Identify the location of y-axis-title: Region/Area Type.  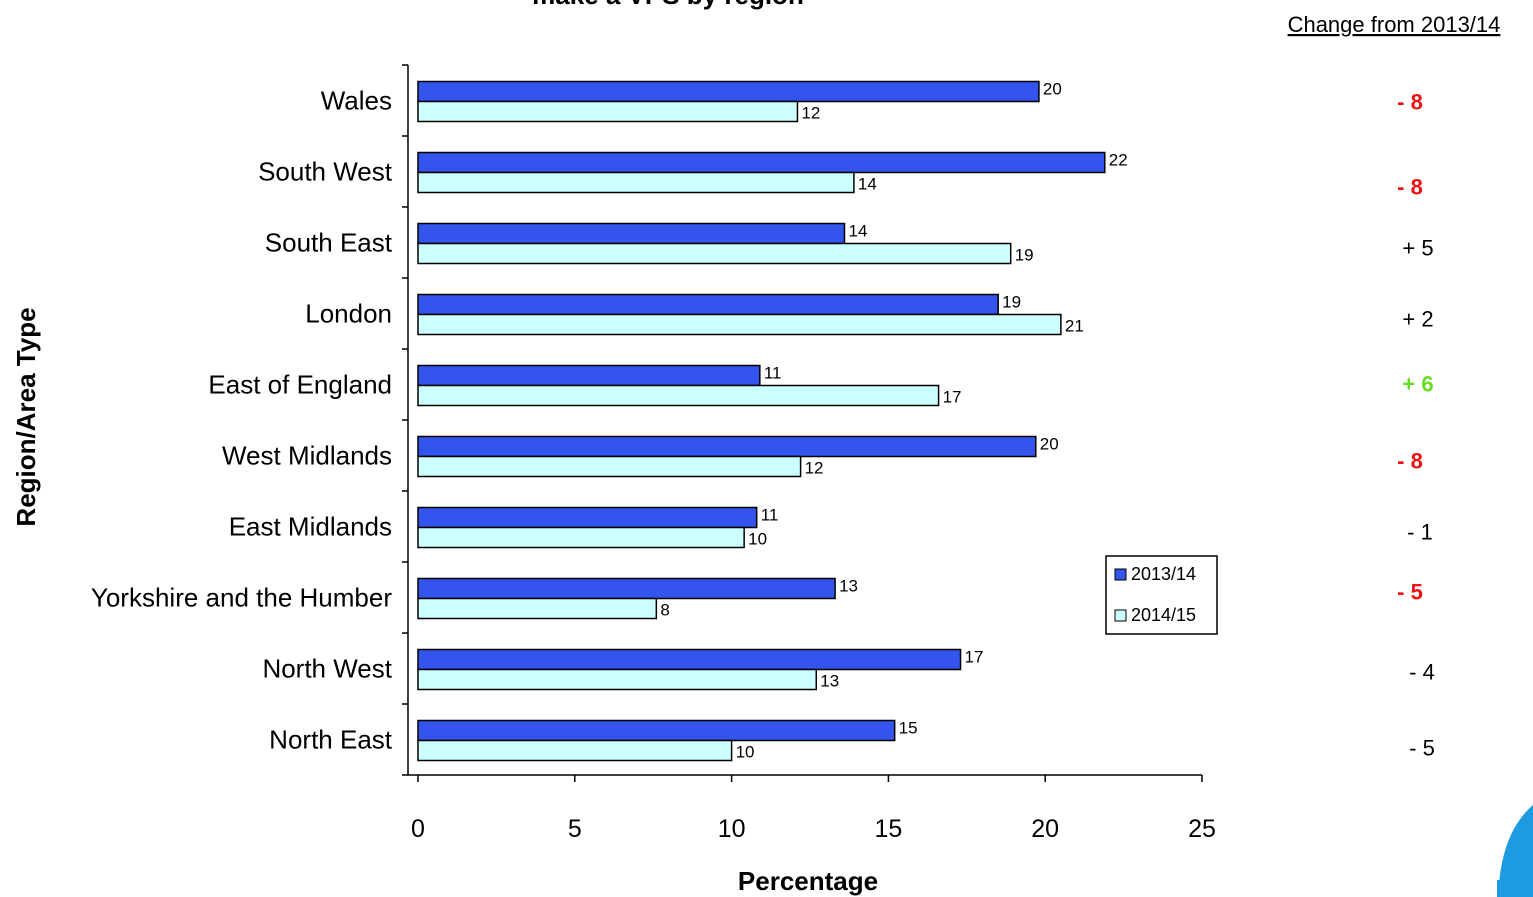
(26, 416).